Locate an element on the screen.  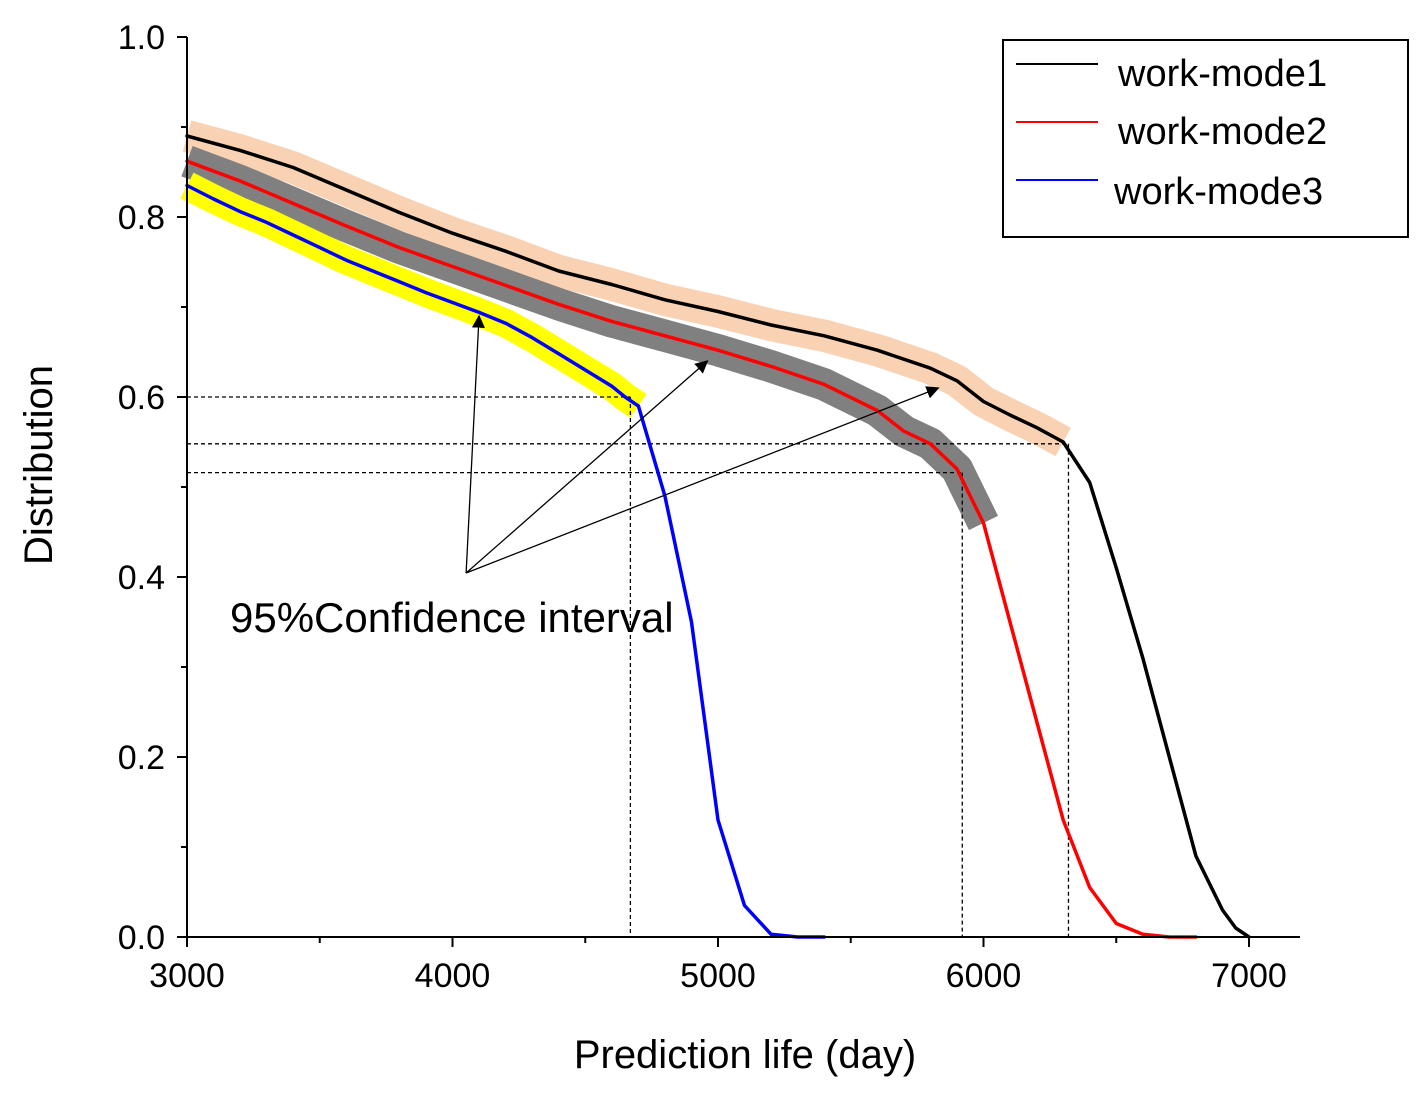
legend: work-mode1 work-mode2 work-mode3 is located at coordinates (1205, 138).